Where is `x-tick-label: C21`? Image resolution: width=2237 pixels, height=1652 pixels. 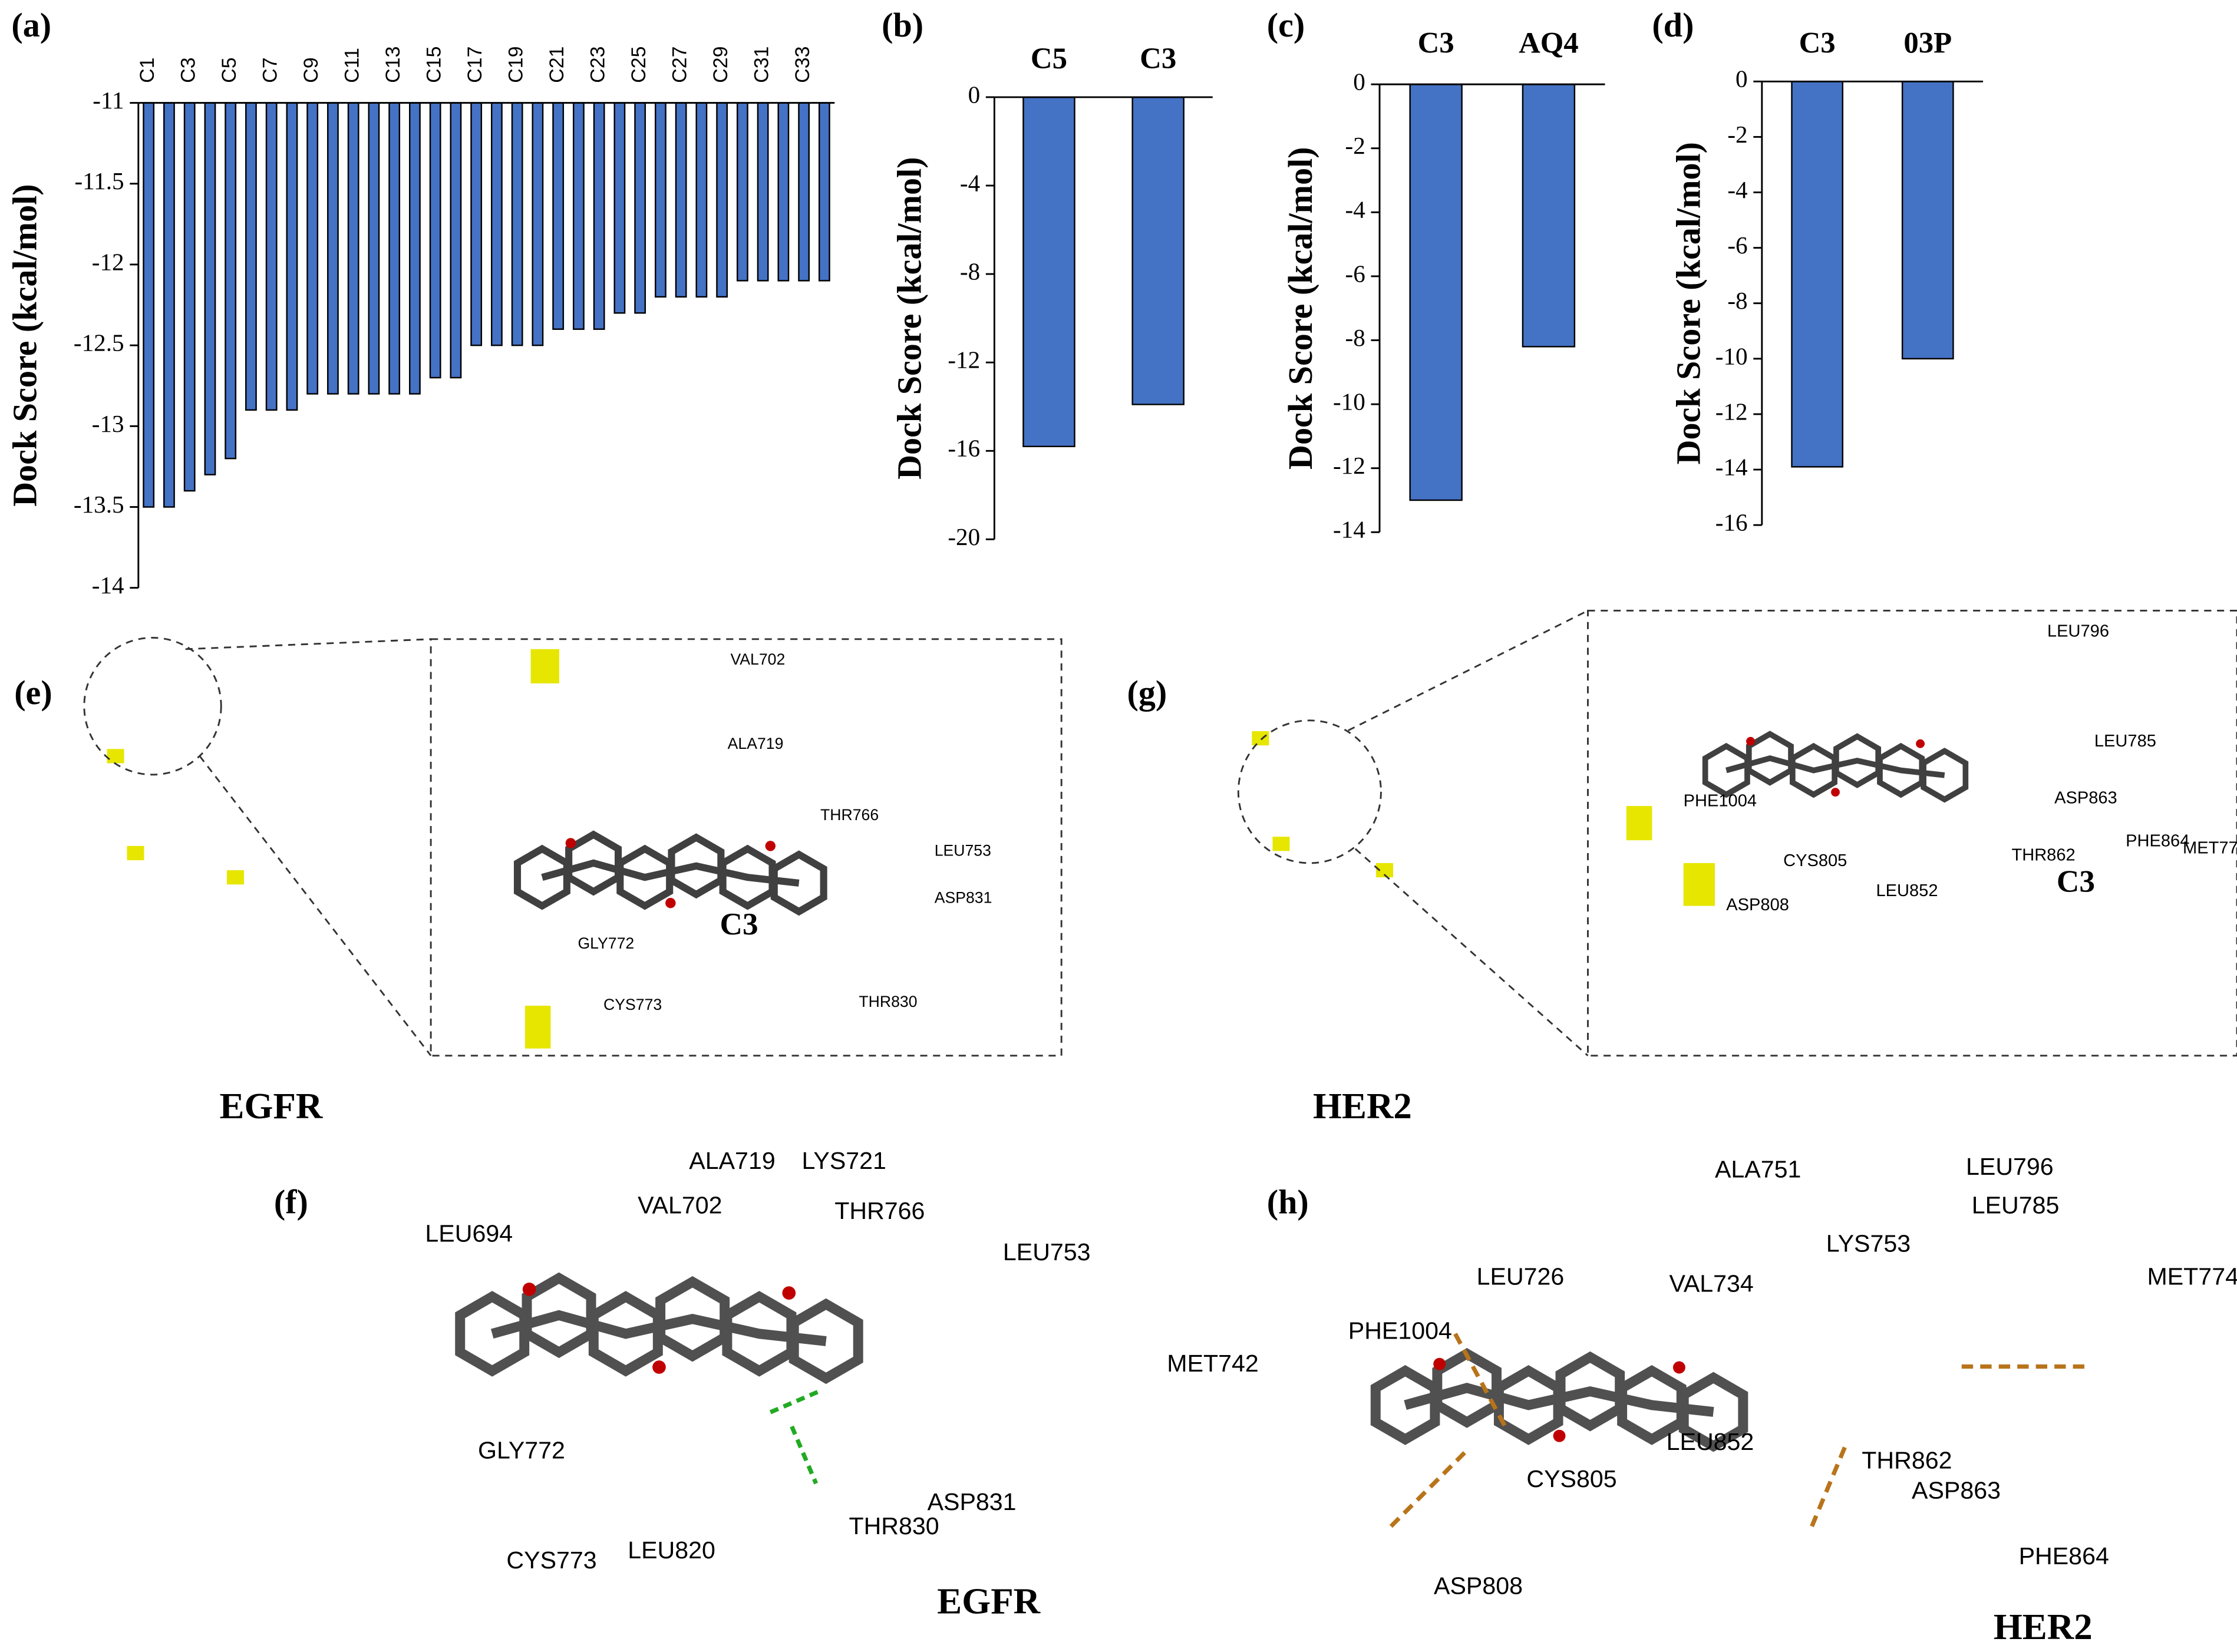 x-tick-label: C21 is located at coordinates (557, 65).